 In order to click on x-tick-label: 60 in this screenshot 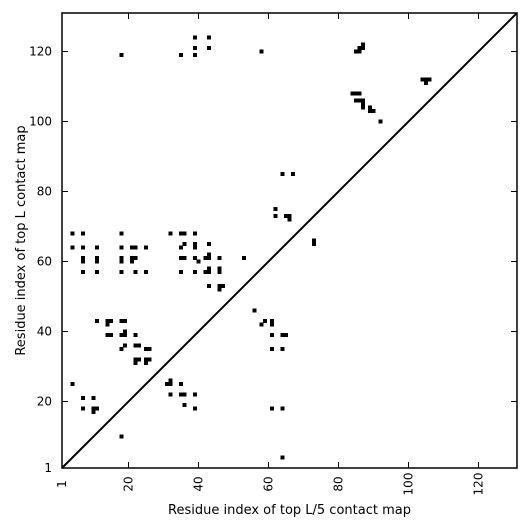, I will do `click(269, 483)`.